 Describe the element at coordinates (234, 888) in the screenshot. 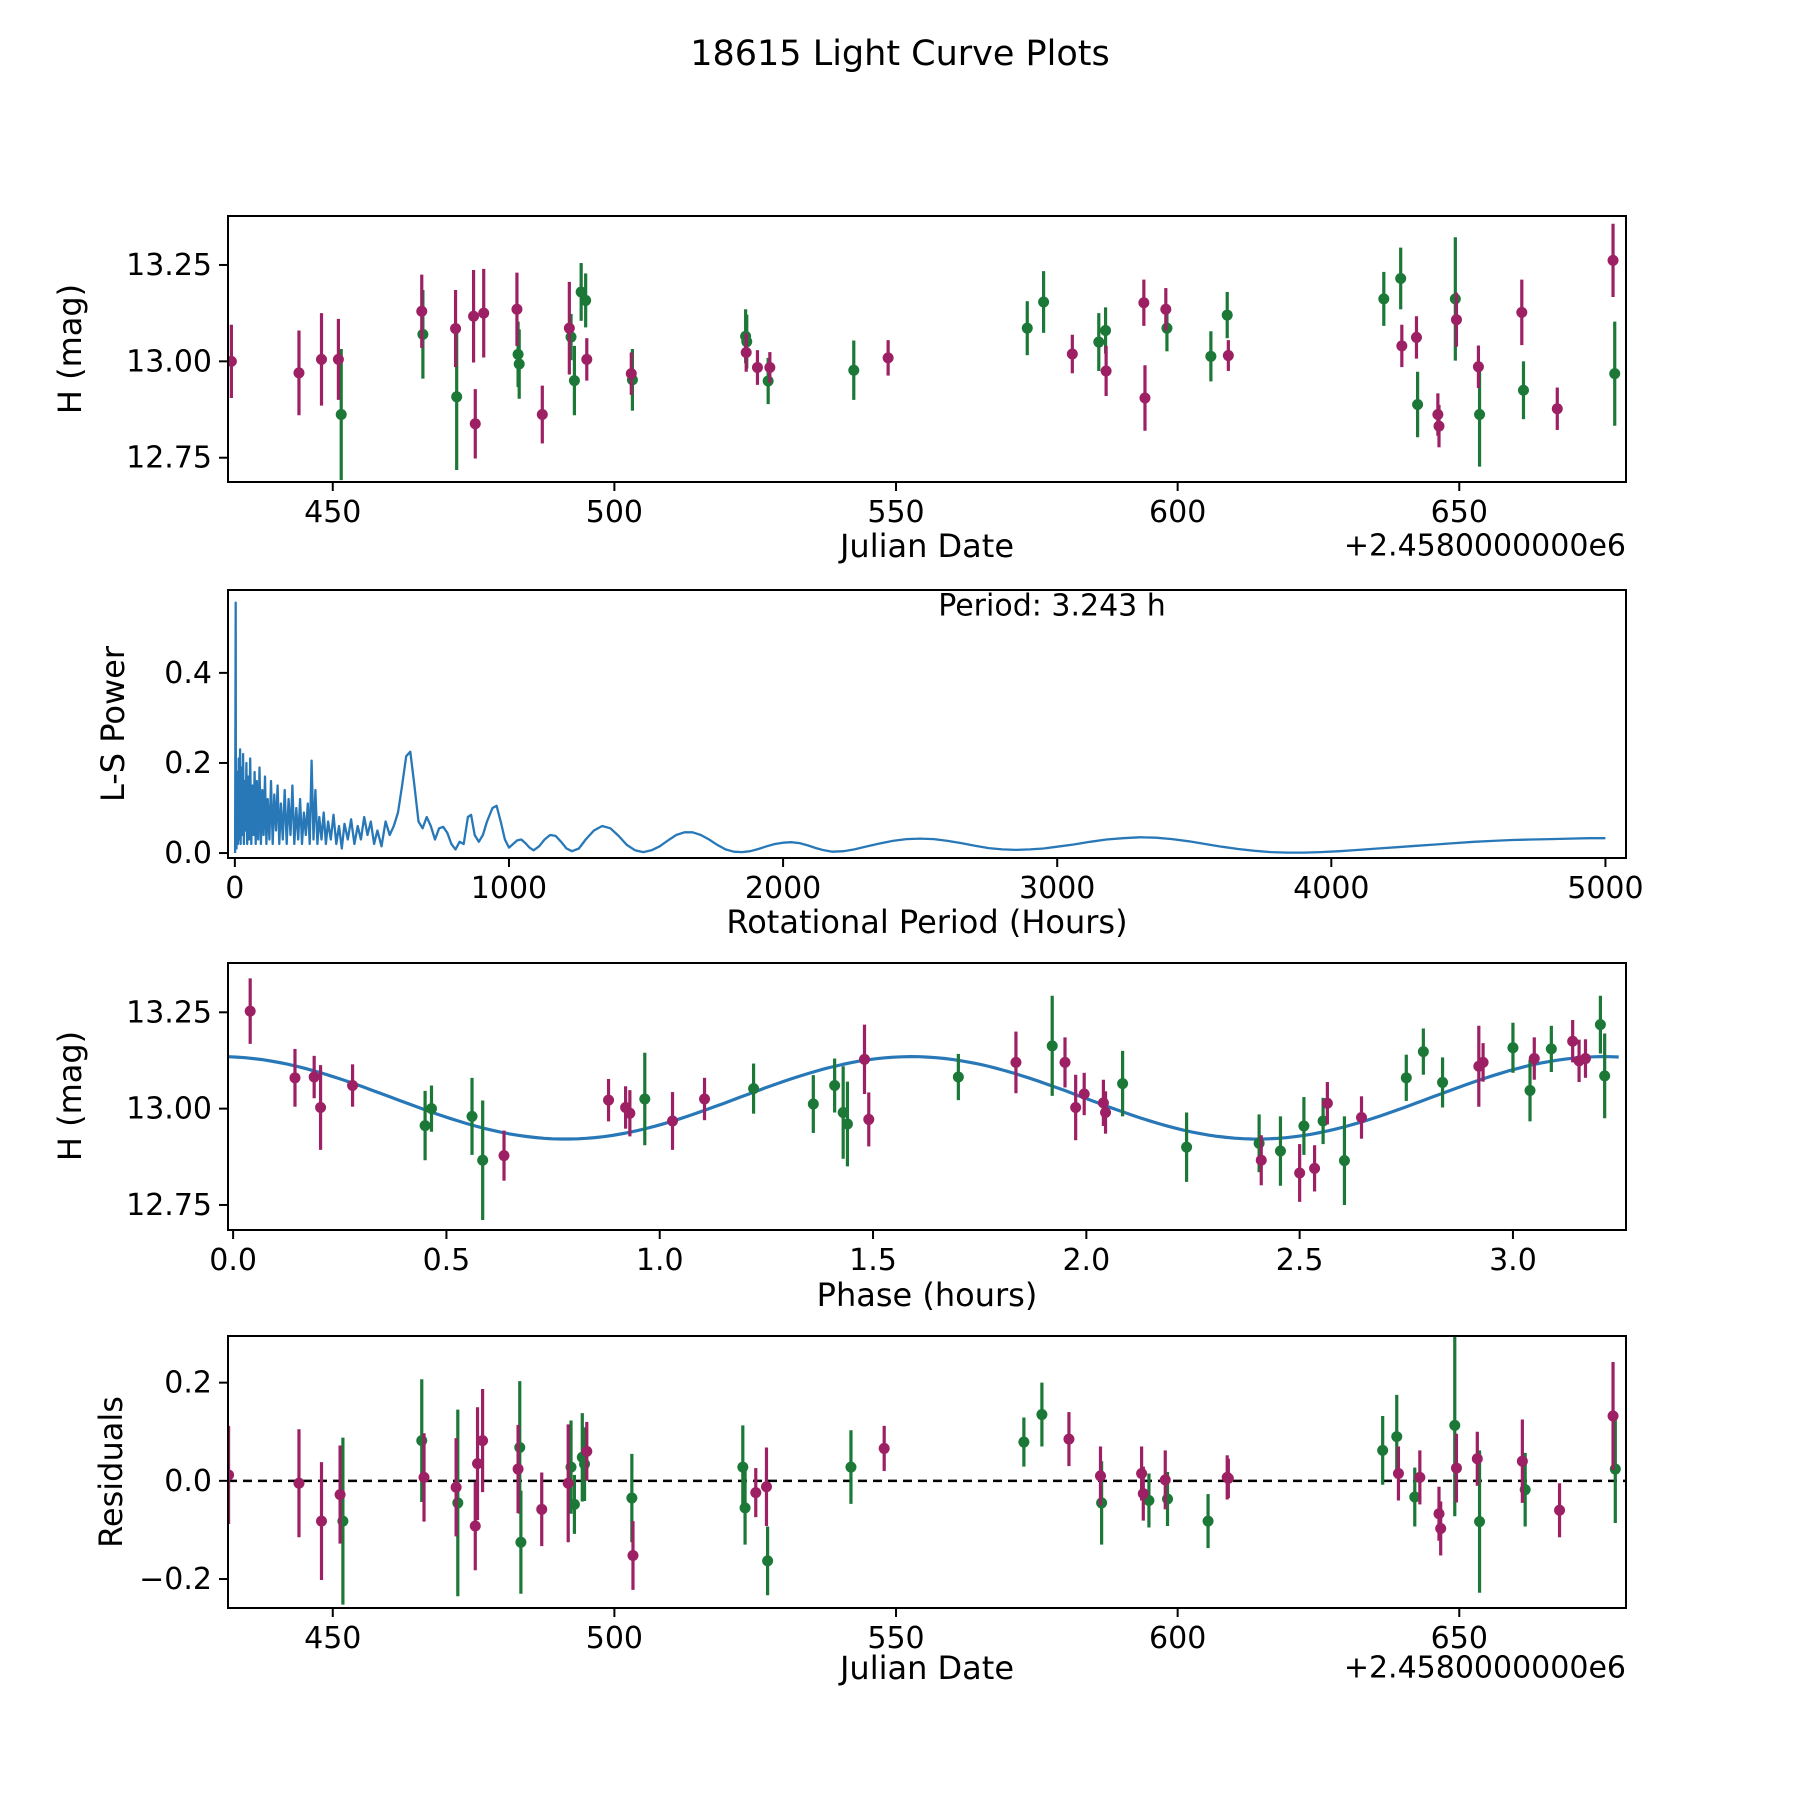

I see `x-tick-label: 0` at that location.